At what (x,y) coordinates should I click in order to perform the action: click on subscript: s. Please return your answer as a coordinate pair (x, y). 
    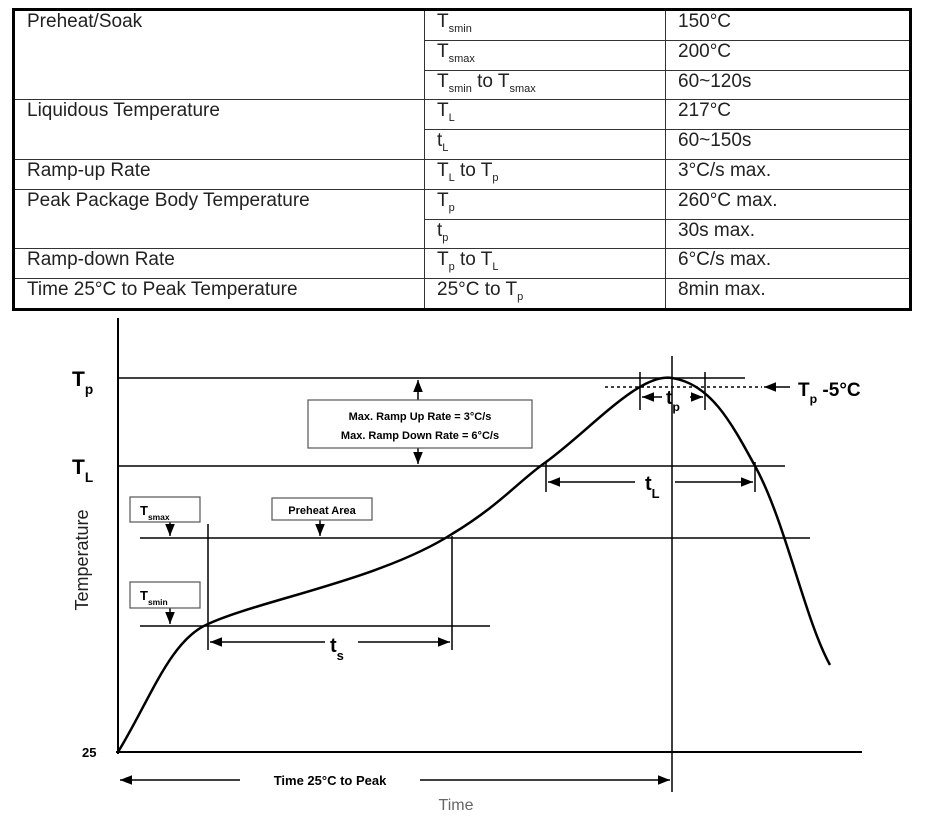
    Looking at the image, I should click on (340, 655).